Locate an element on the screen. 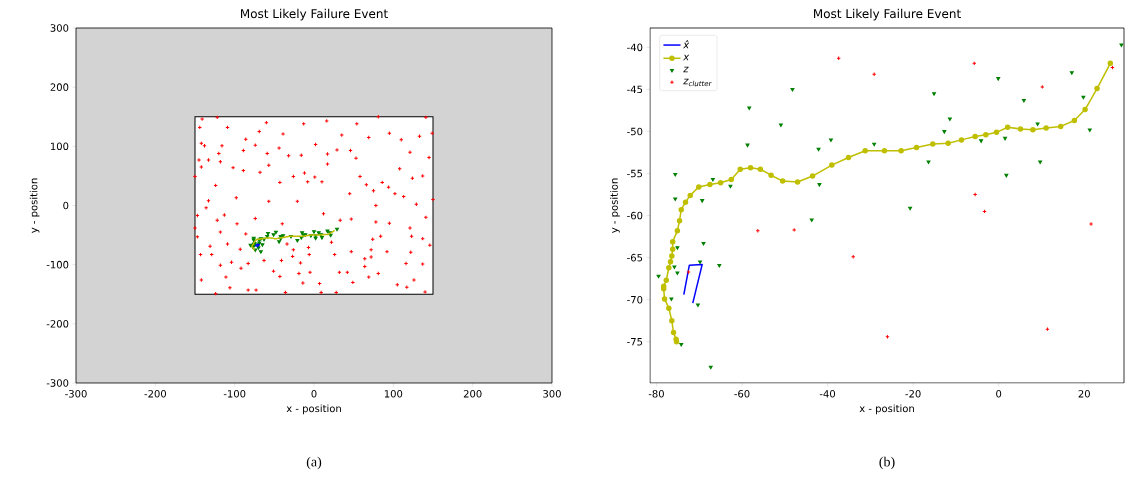 This screenshot has height=480, width=1125. x-tick-label: 20 is located at coordinates (1084, 394).